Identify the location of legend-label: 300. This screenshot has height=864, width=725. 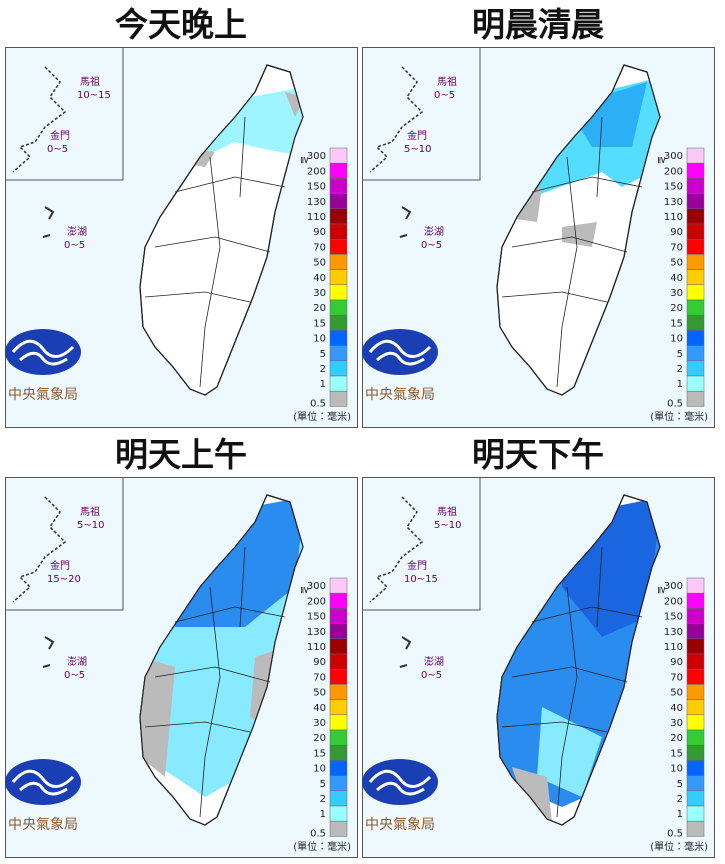
(673, 586).